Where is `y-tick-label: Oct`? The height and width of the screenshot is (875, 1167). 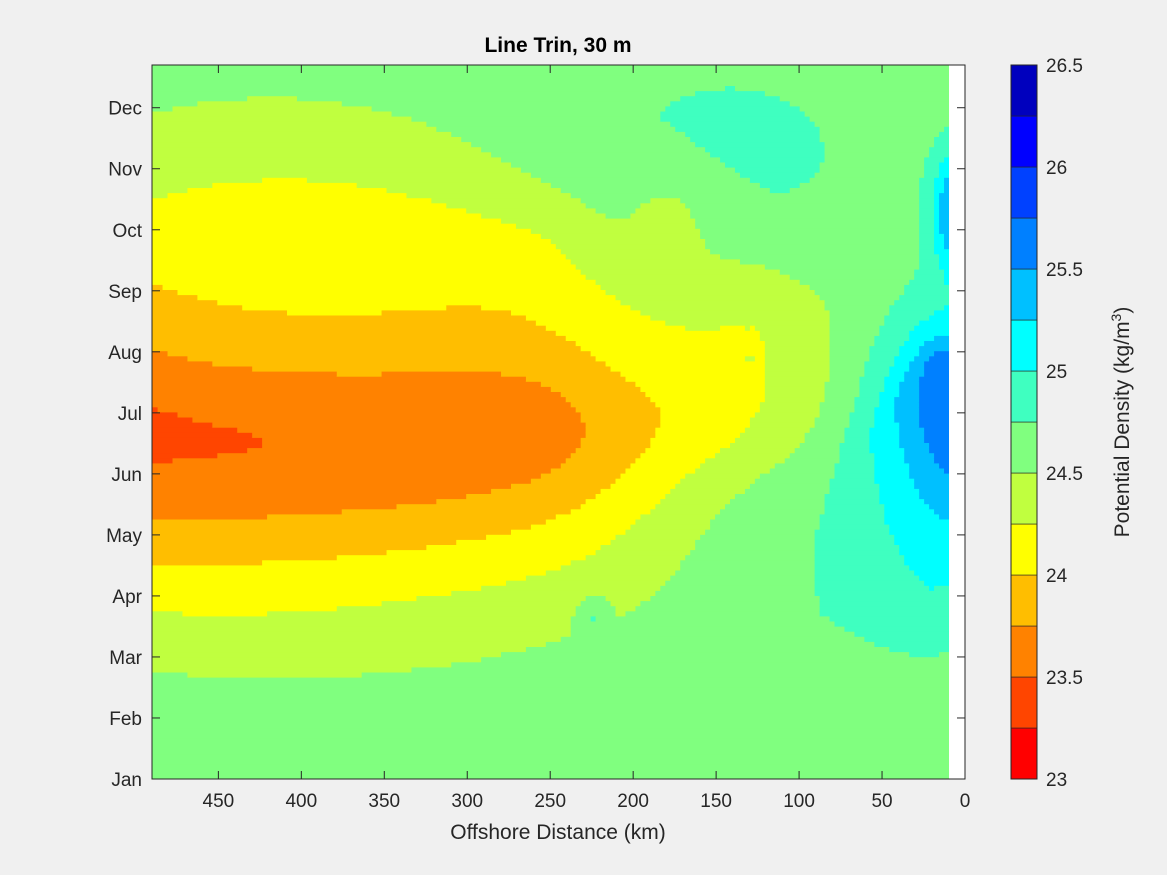 y-tick-label: Oct is located at coordinates (127, 231).